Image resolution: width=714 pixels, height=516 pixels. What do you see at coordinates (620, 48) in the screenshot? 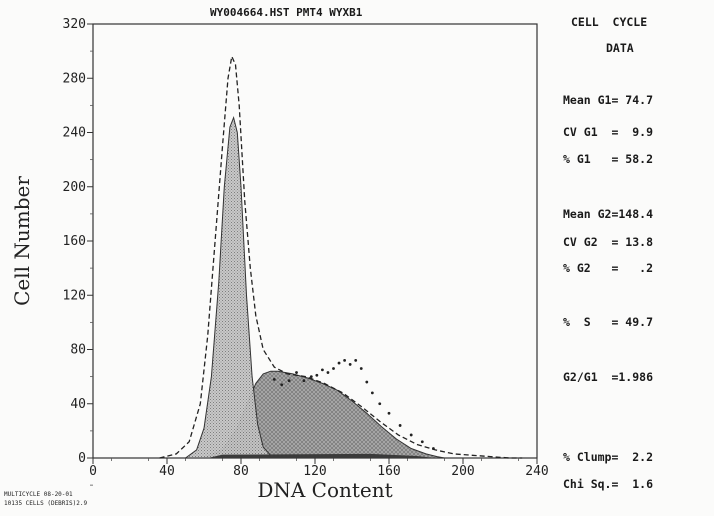
I see `panel-heading-line-2: DATA` at bounding box center [620, 48].